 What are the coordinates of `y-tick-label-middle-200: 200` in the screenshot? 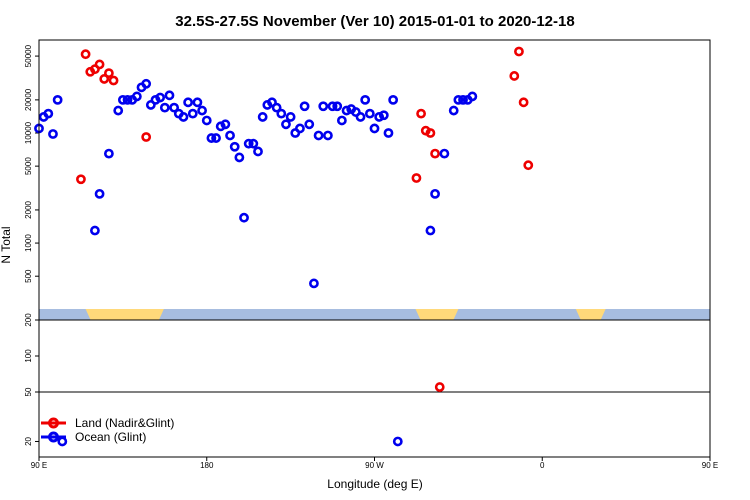 It's located at (28, 320).